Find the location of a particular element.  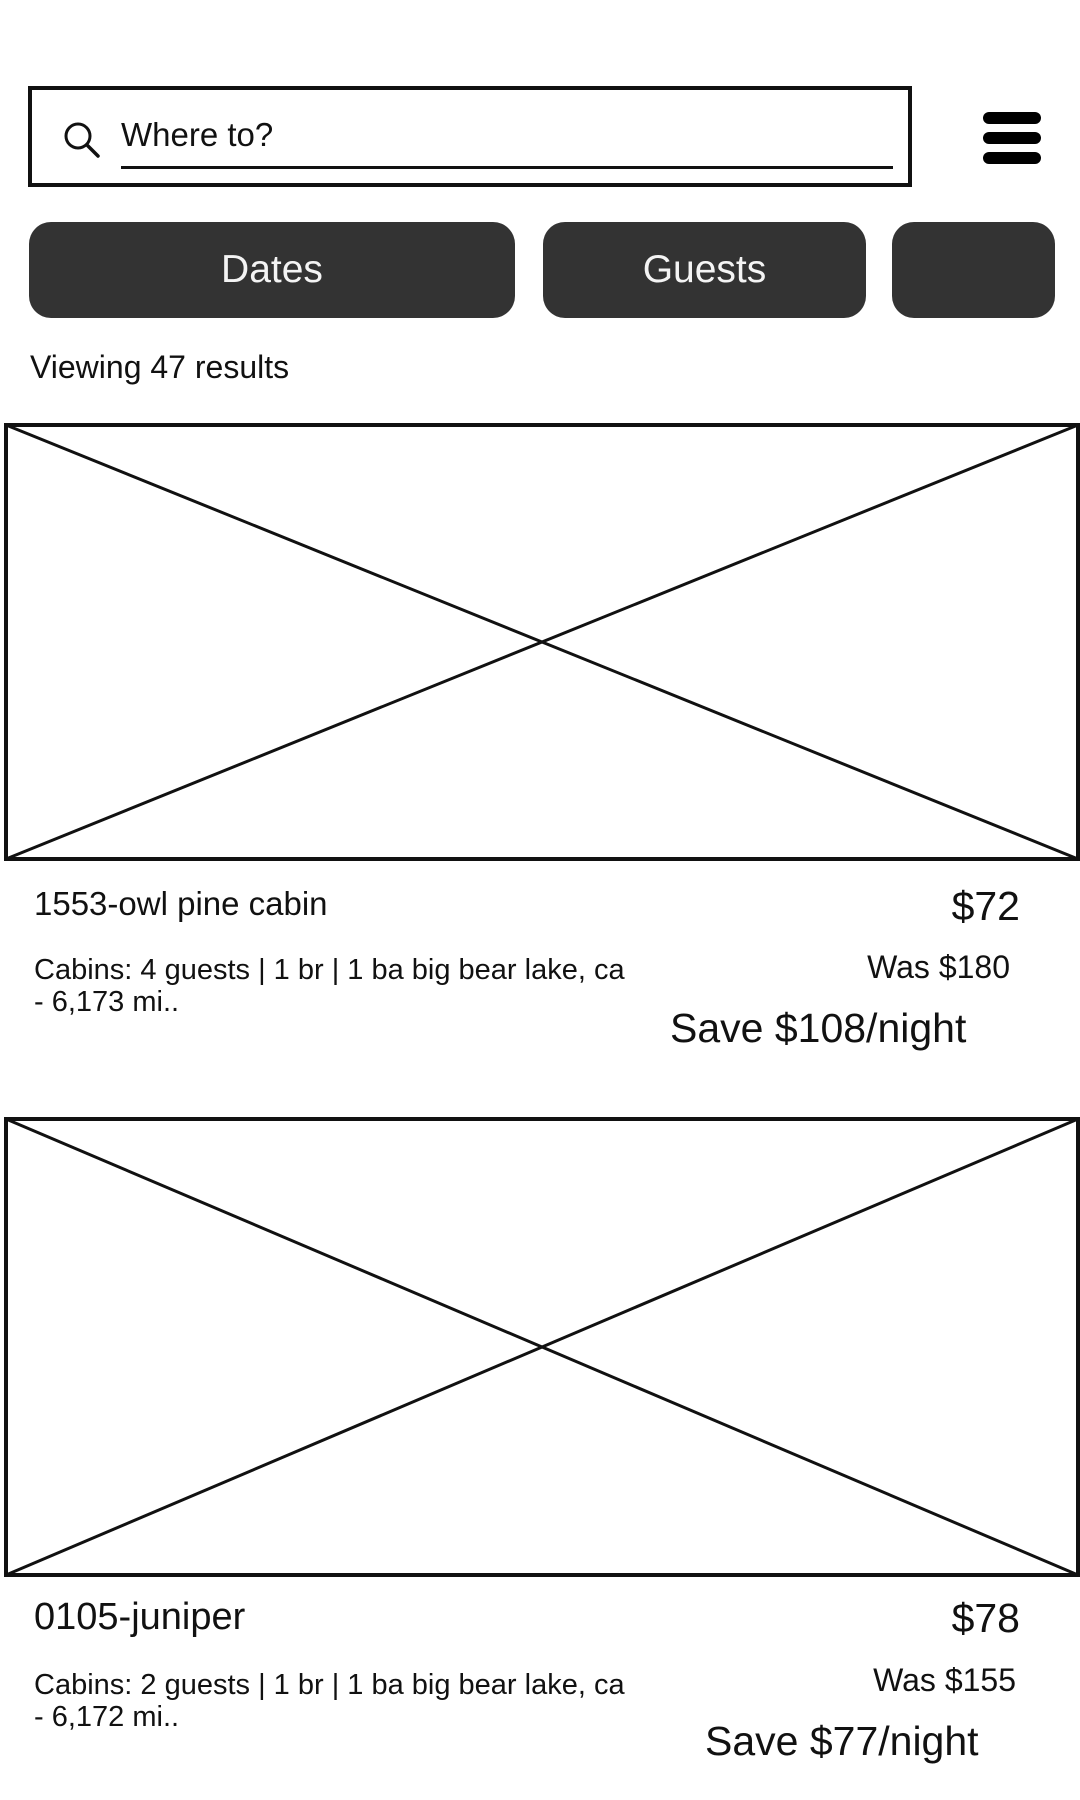

listing-savings: Save $77/night is located at coordinates (842, 1741).